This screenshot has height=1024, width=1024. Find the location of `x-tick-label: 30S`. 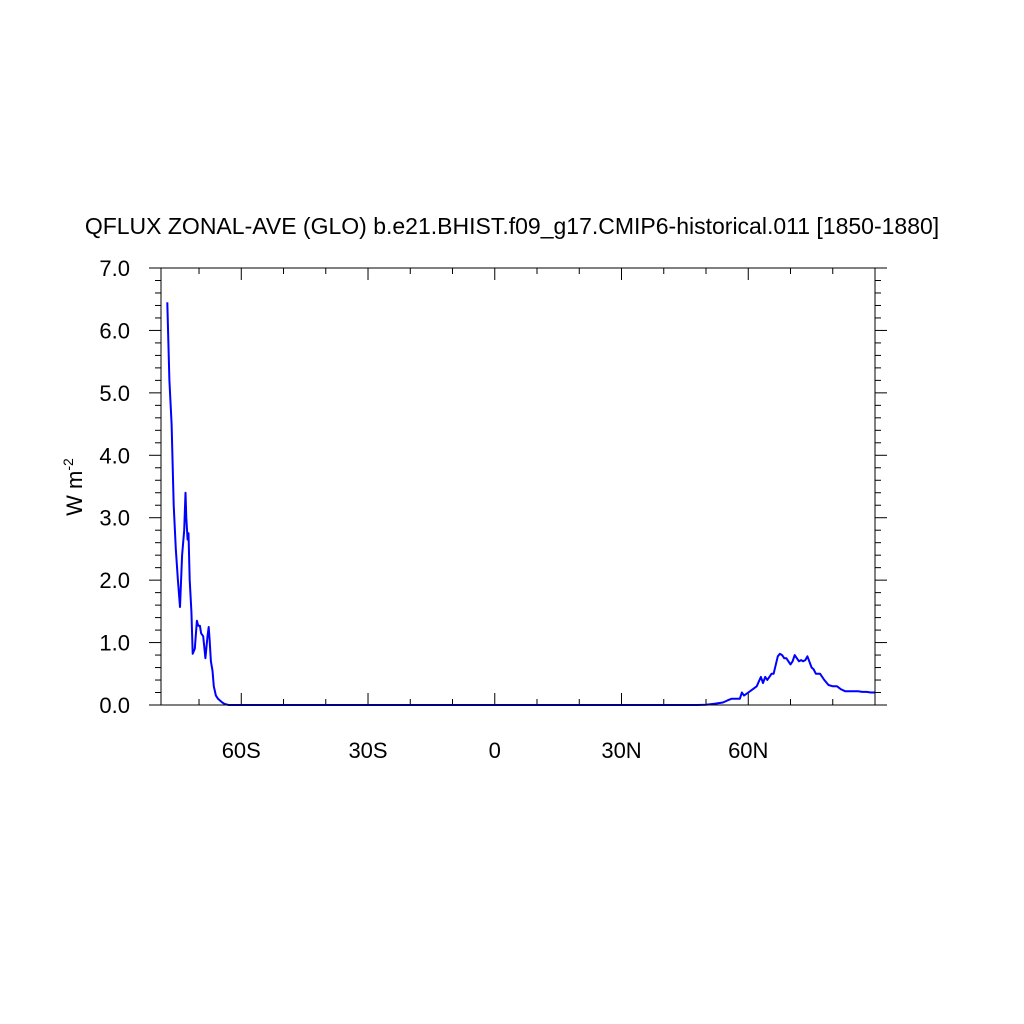

x-tick-label: 30S is located at coordinates (367, 750).